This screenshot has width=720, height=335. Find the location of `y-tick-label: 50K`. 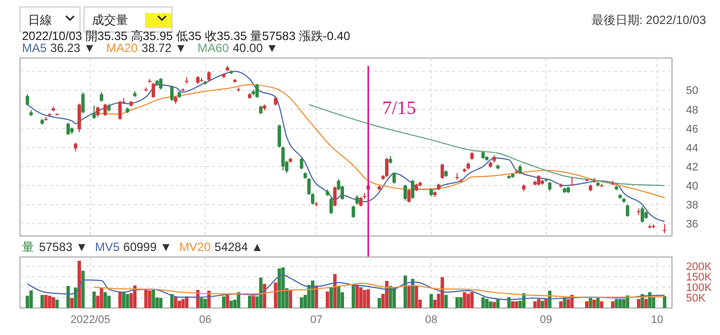

y-tick-label: 50K is located at coordinates (696, 298).